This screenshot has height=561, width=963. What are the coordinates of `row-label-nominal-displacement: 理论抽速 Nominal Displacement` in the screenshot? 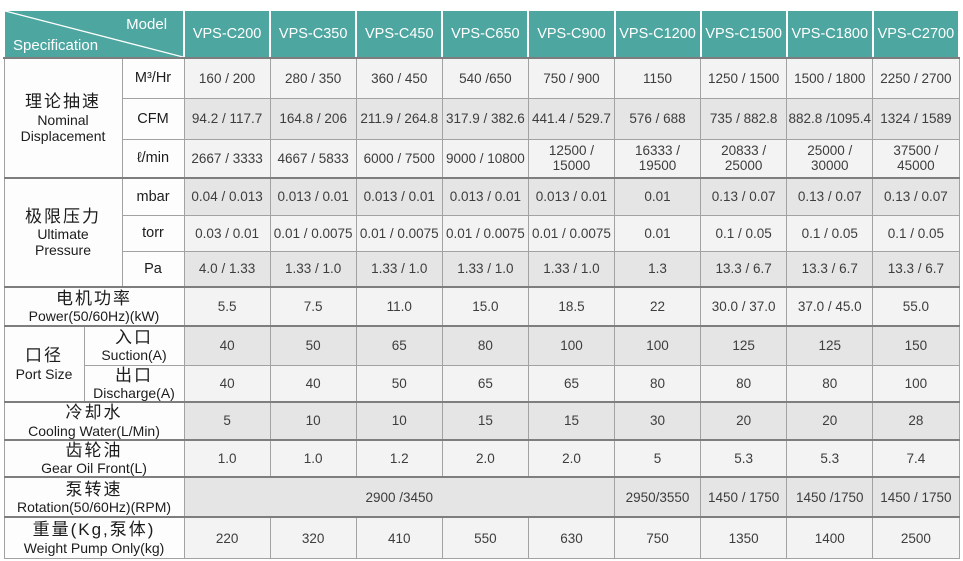 It's located at (63, 118).